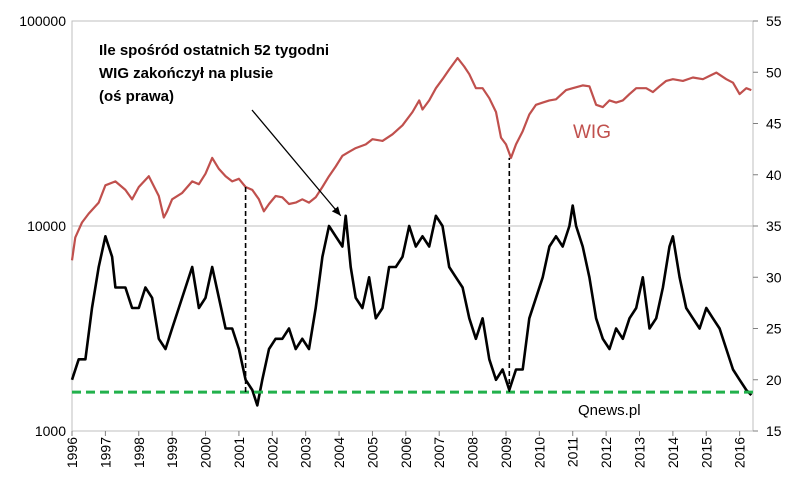  What do you see at coordinates (774, 21) in the screenshot?
I see `y-right-tick-label: 55` at bounding box center [774, 21].